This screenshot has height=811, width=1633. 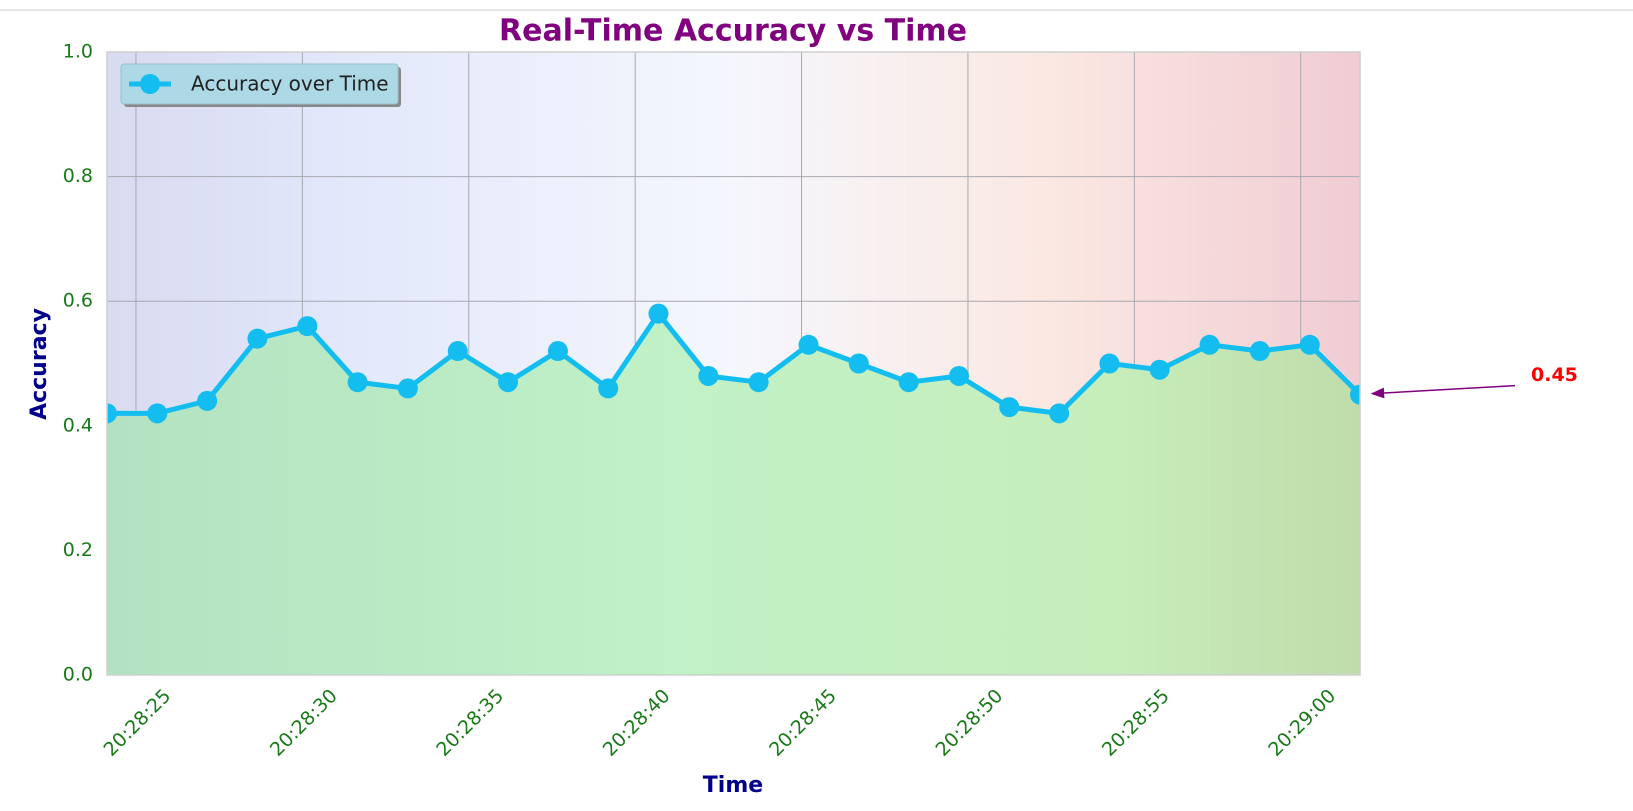 I want to click on chart-title: Real-Time Accuracy vs Time, so click(x=733, y=31).